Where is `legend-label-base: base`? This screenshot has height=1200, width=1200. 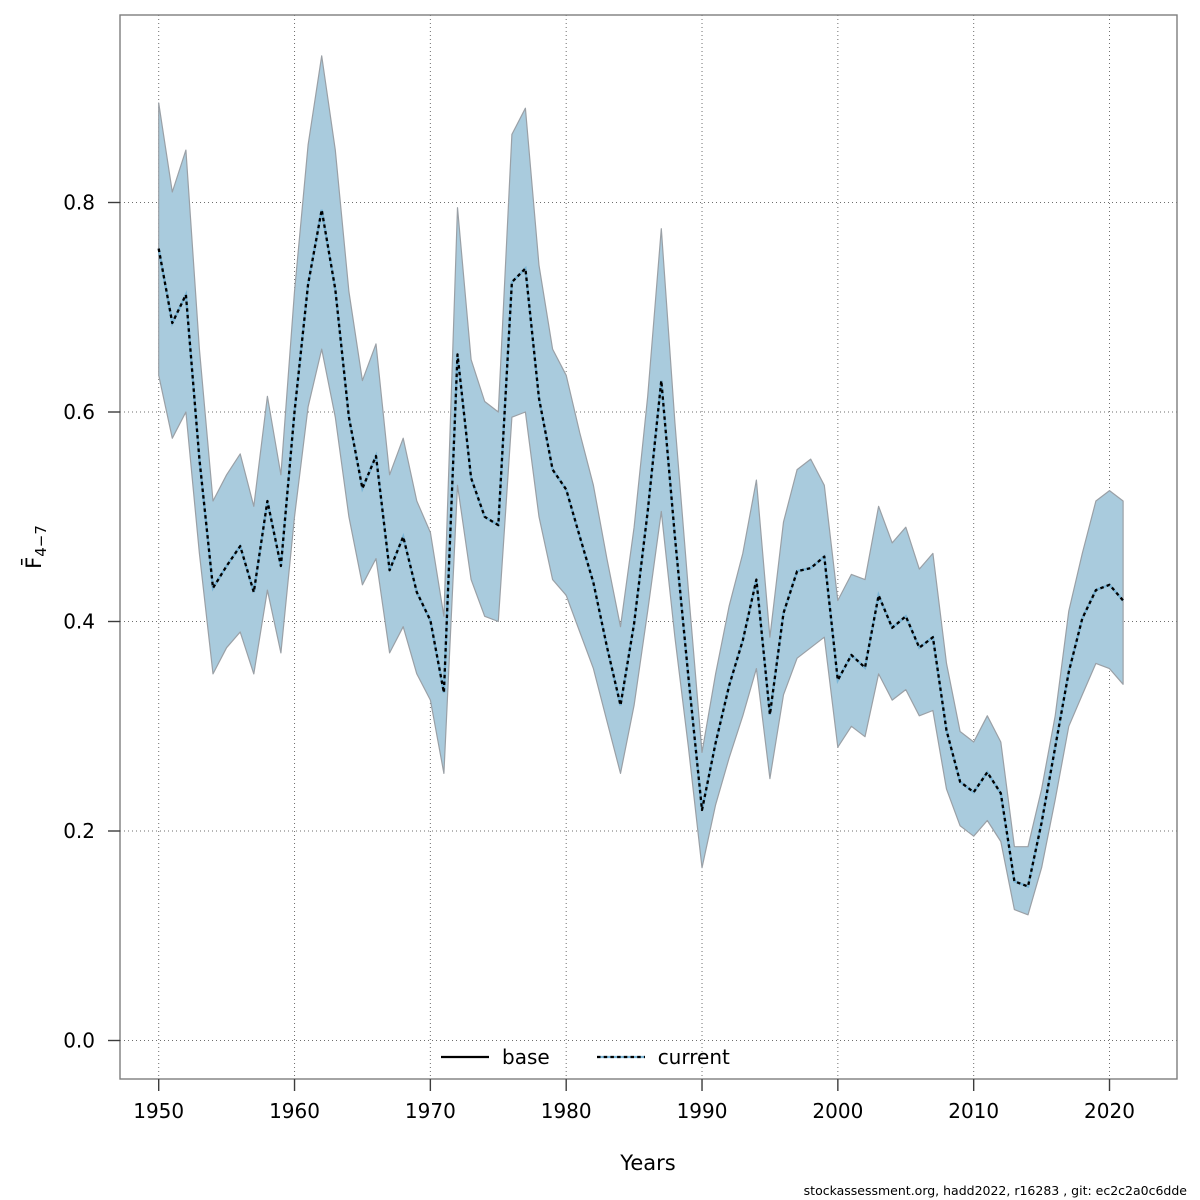
legend-label-base: base is located at coordinates (526, 1057).